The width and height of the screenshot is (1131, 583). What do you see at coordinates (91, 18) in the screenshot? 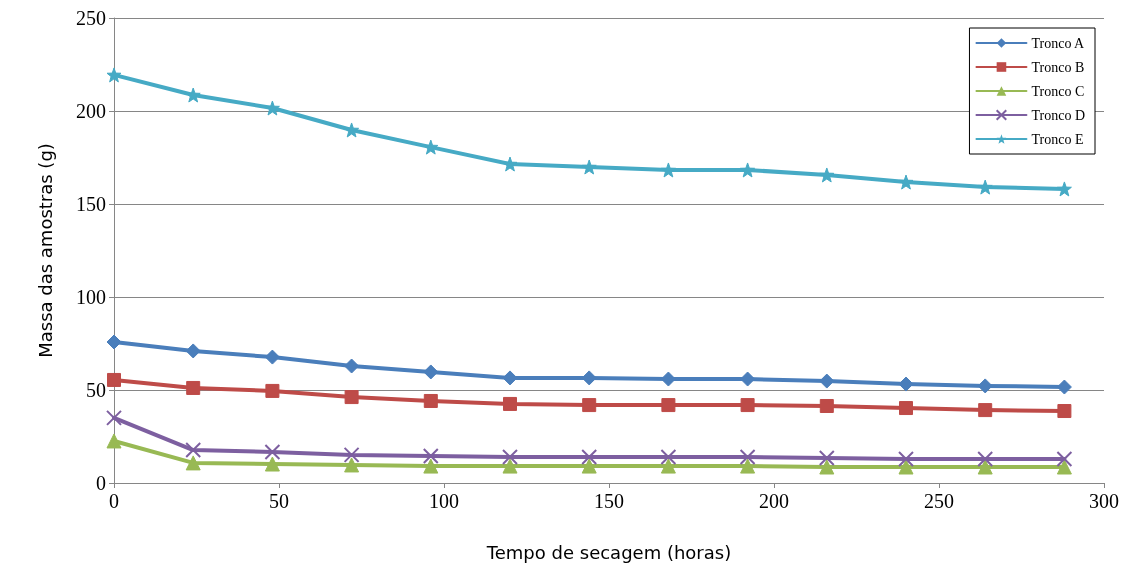
I see `y-tick-label: 250` at bounding box center [91, 18].